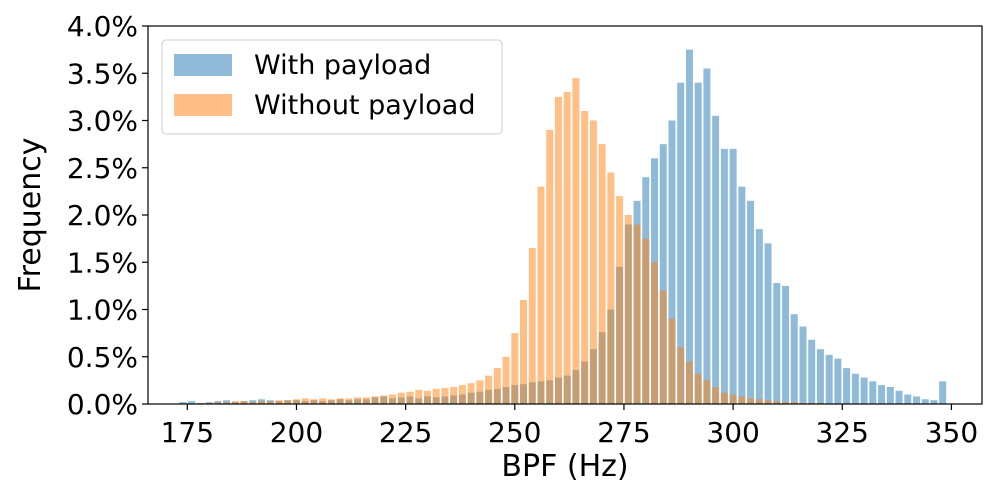 This screenshot has width=996, height=498. Describe the element at coordinates (102, 215) in the screenshot. I see `y-tick-label: 2.0%` at that location.